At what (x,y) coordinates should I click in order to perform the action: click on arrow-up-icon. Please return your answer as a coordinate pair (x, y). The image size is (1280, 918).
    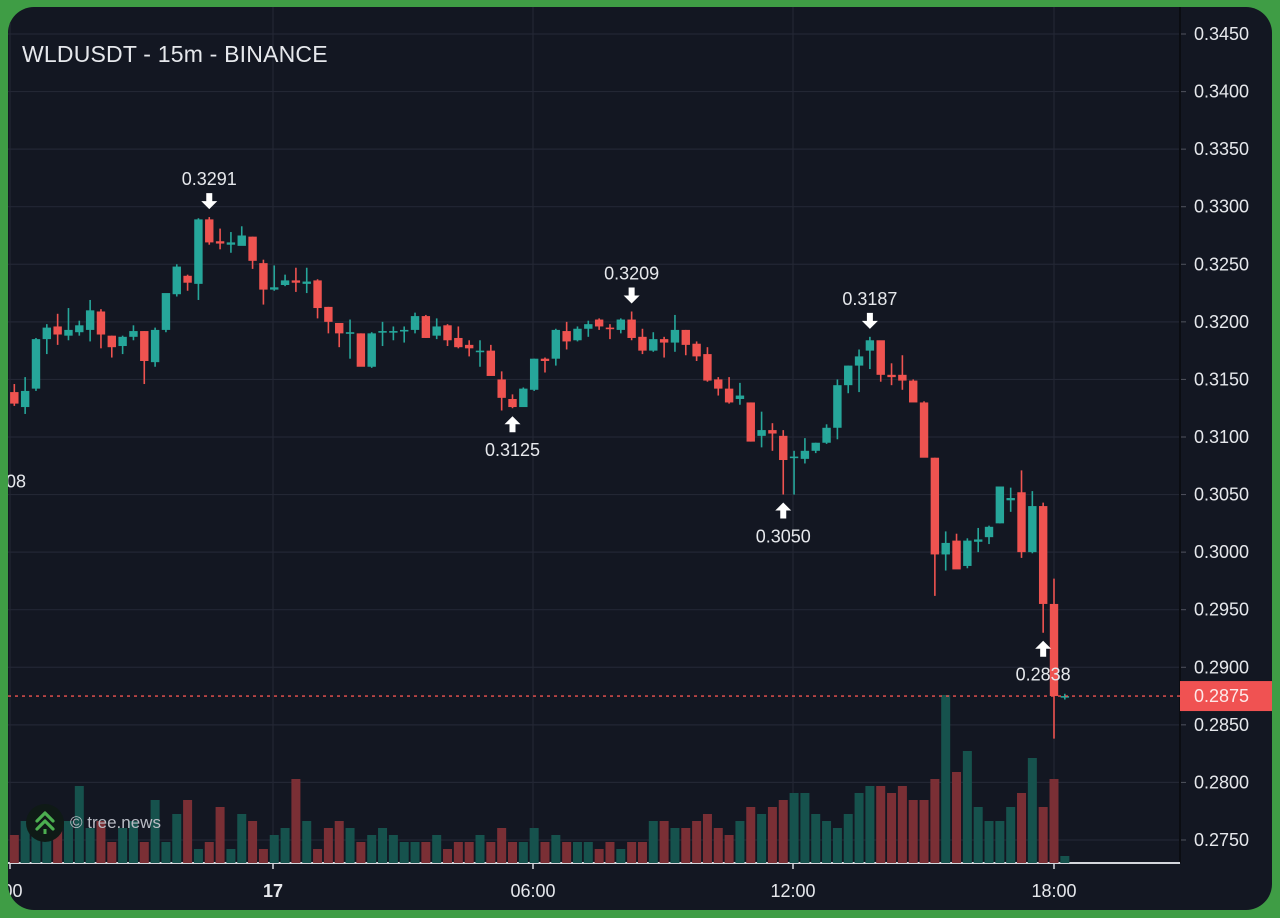
    Looking at the image, I should click on (783, 510).